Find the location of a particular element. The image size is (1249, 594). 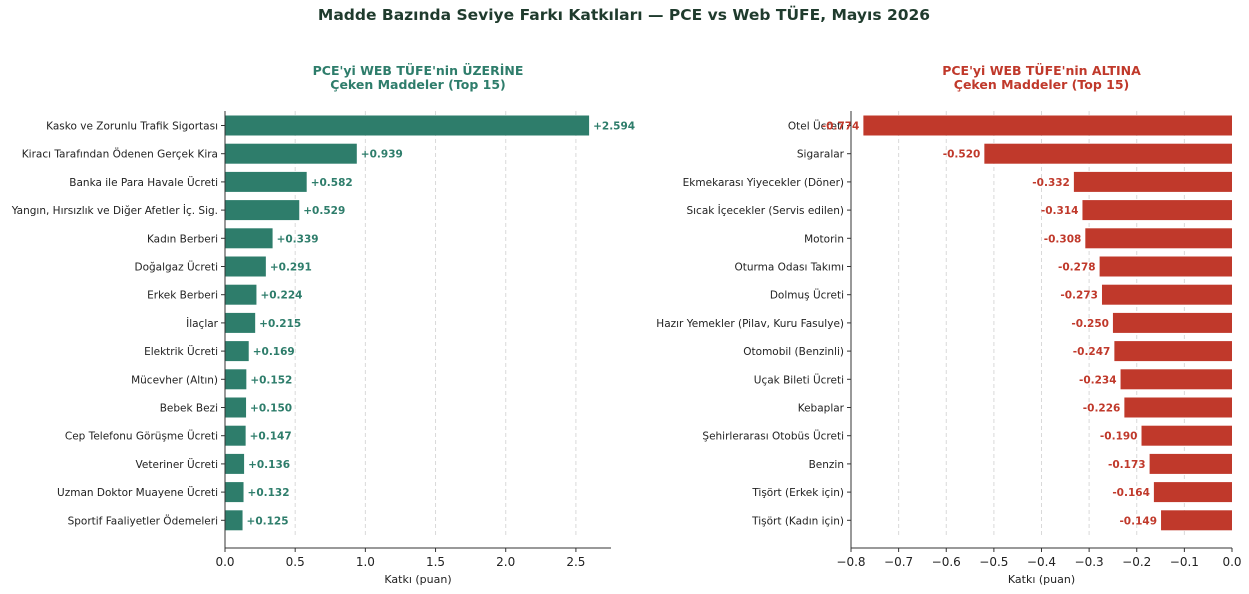

value-label: -0.278 is located at coordinates (1077, 268).